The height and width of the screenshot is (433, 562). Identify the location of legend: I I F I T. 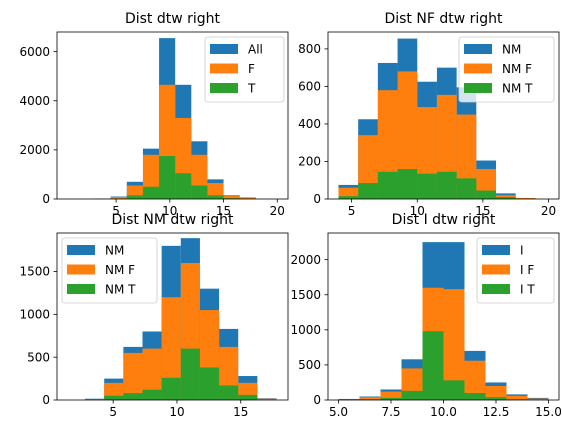
(515, 270).